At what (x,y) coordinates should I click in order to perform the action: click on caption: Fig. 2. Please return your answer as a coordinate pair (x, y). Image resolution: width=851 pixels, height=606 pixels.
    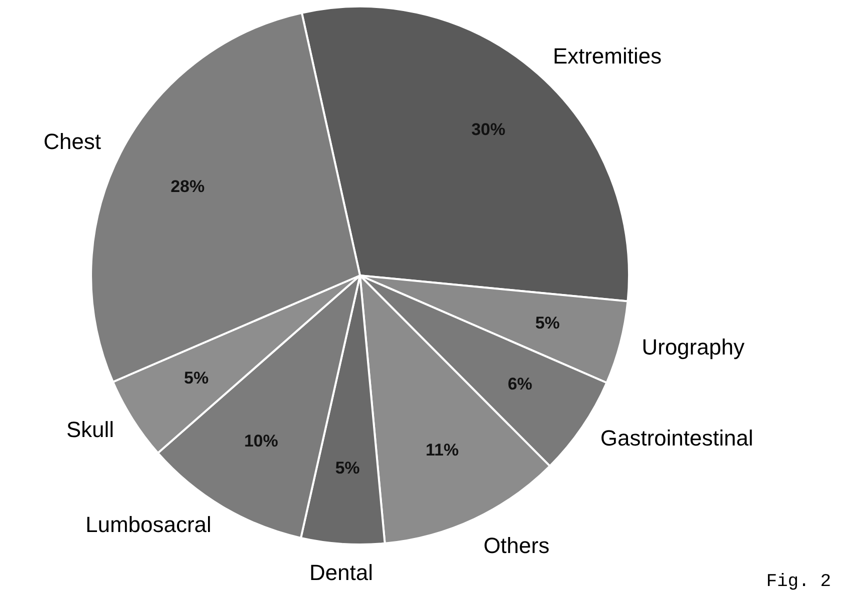
    Looking at the image, I should click on (798, 582).